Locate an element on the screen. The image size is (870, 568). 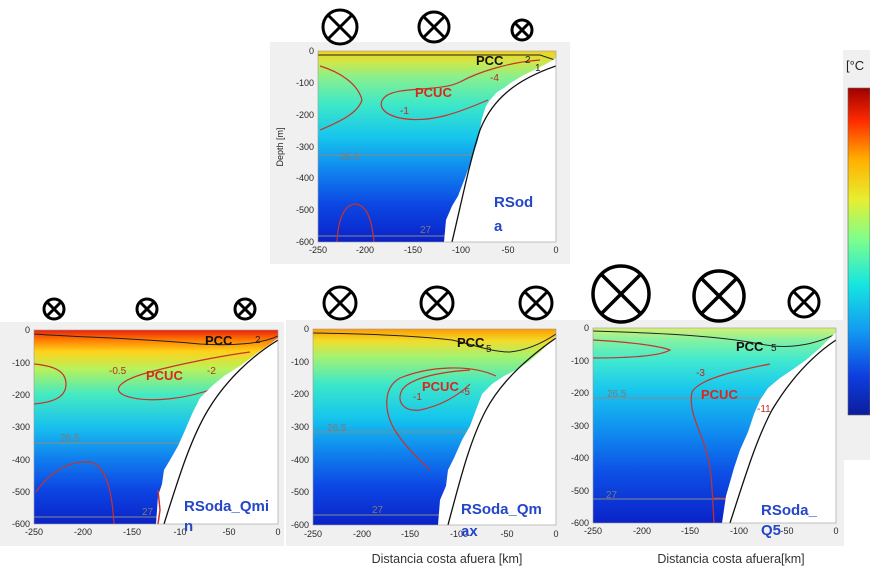
colorbar: [°C is located at coordinates (856, 255).